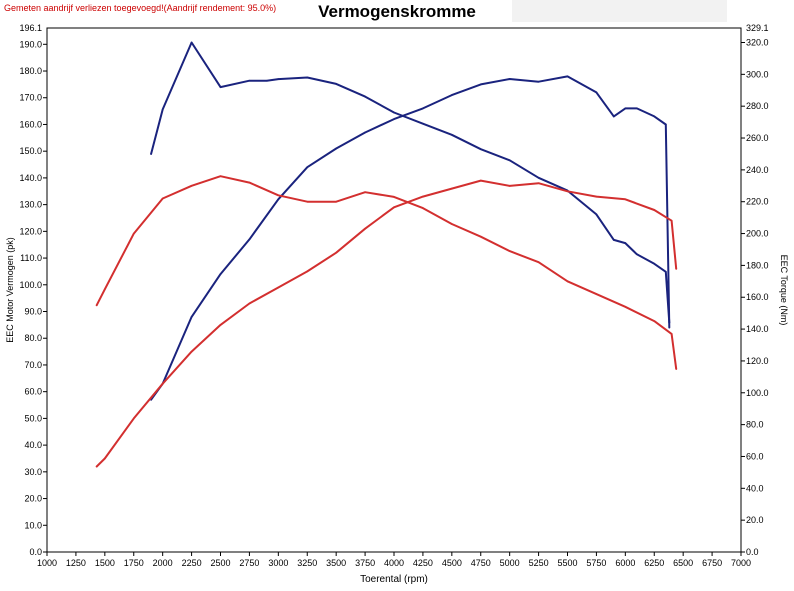 This screenshot has width=794, height=591. I want to click on x-tick-label: 2250, so click(192, 563).